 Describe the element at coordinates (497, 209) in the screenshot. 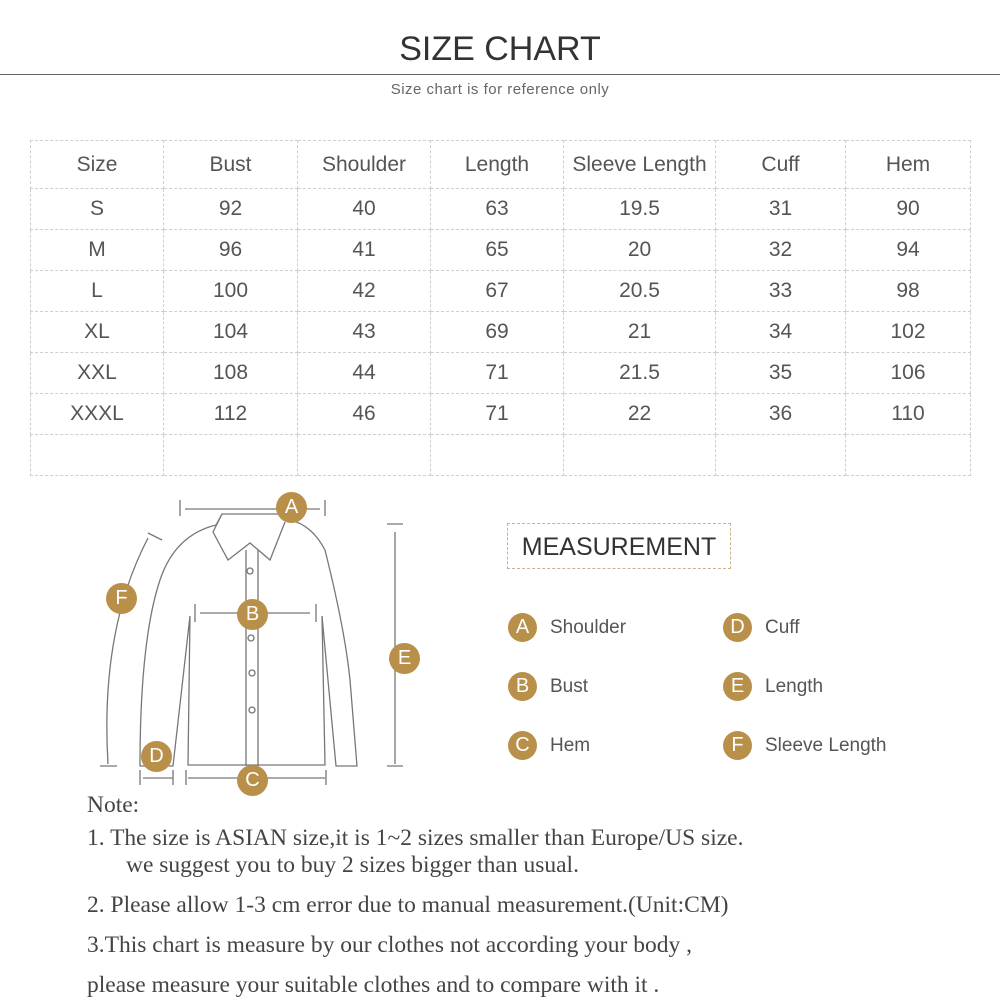

I see `table-cell: 63` at that location.